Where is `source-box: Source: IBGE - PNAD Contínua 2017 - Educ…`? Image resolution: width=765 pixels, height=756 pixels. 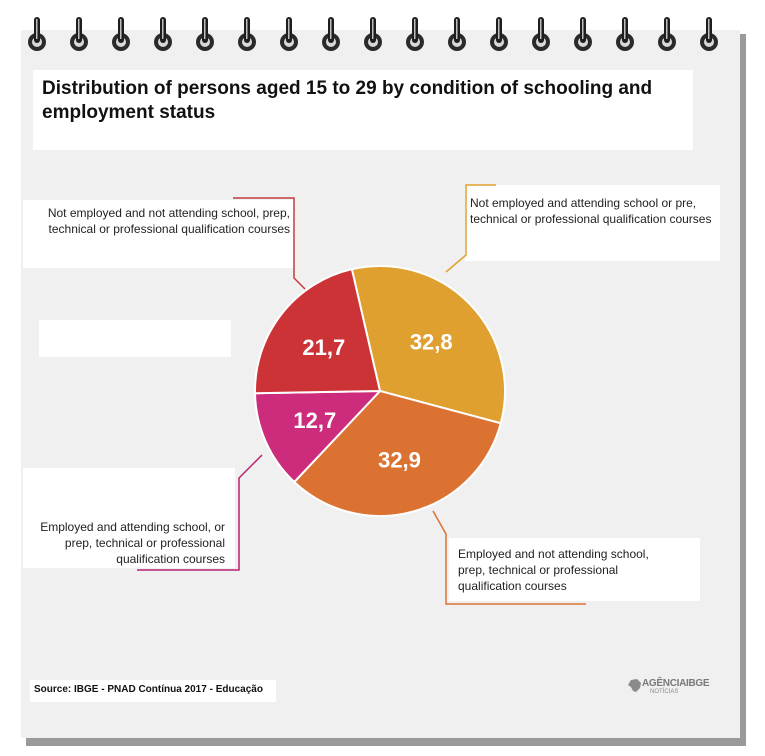 source-box: Source: IBGE - PNAD Contínua 2017 - Educ… is located at coordinates (153, 691).